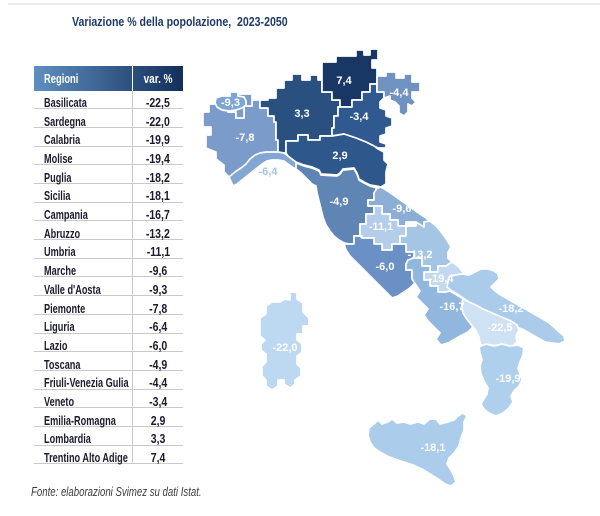 This screenshot has width=600, height=516. Describe the element at coordinates (499, 328) in the screenshot. I see `svg-text: -22,5` at that location.